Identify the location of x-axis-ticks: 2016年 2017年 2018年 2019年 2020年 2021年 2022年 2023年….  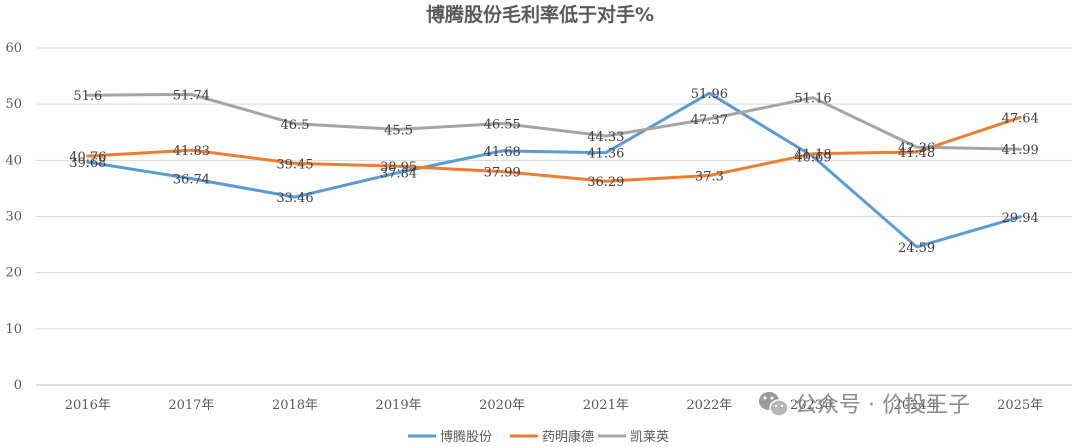
(554, 405).